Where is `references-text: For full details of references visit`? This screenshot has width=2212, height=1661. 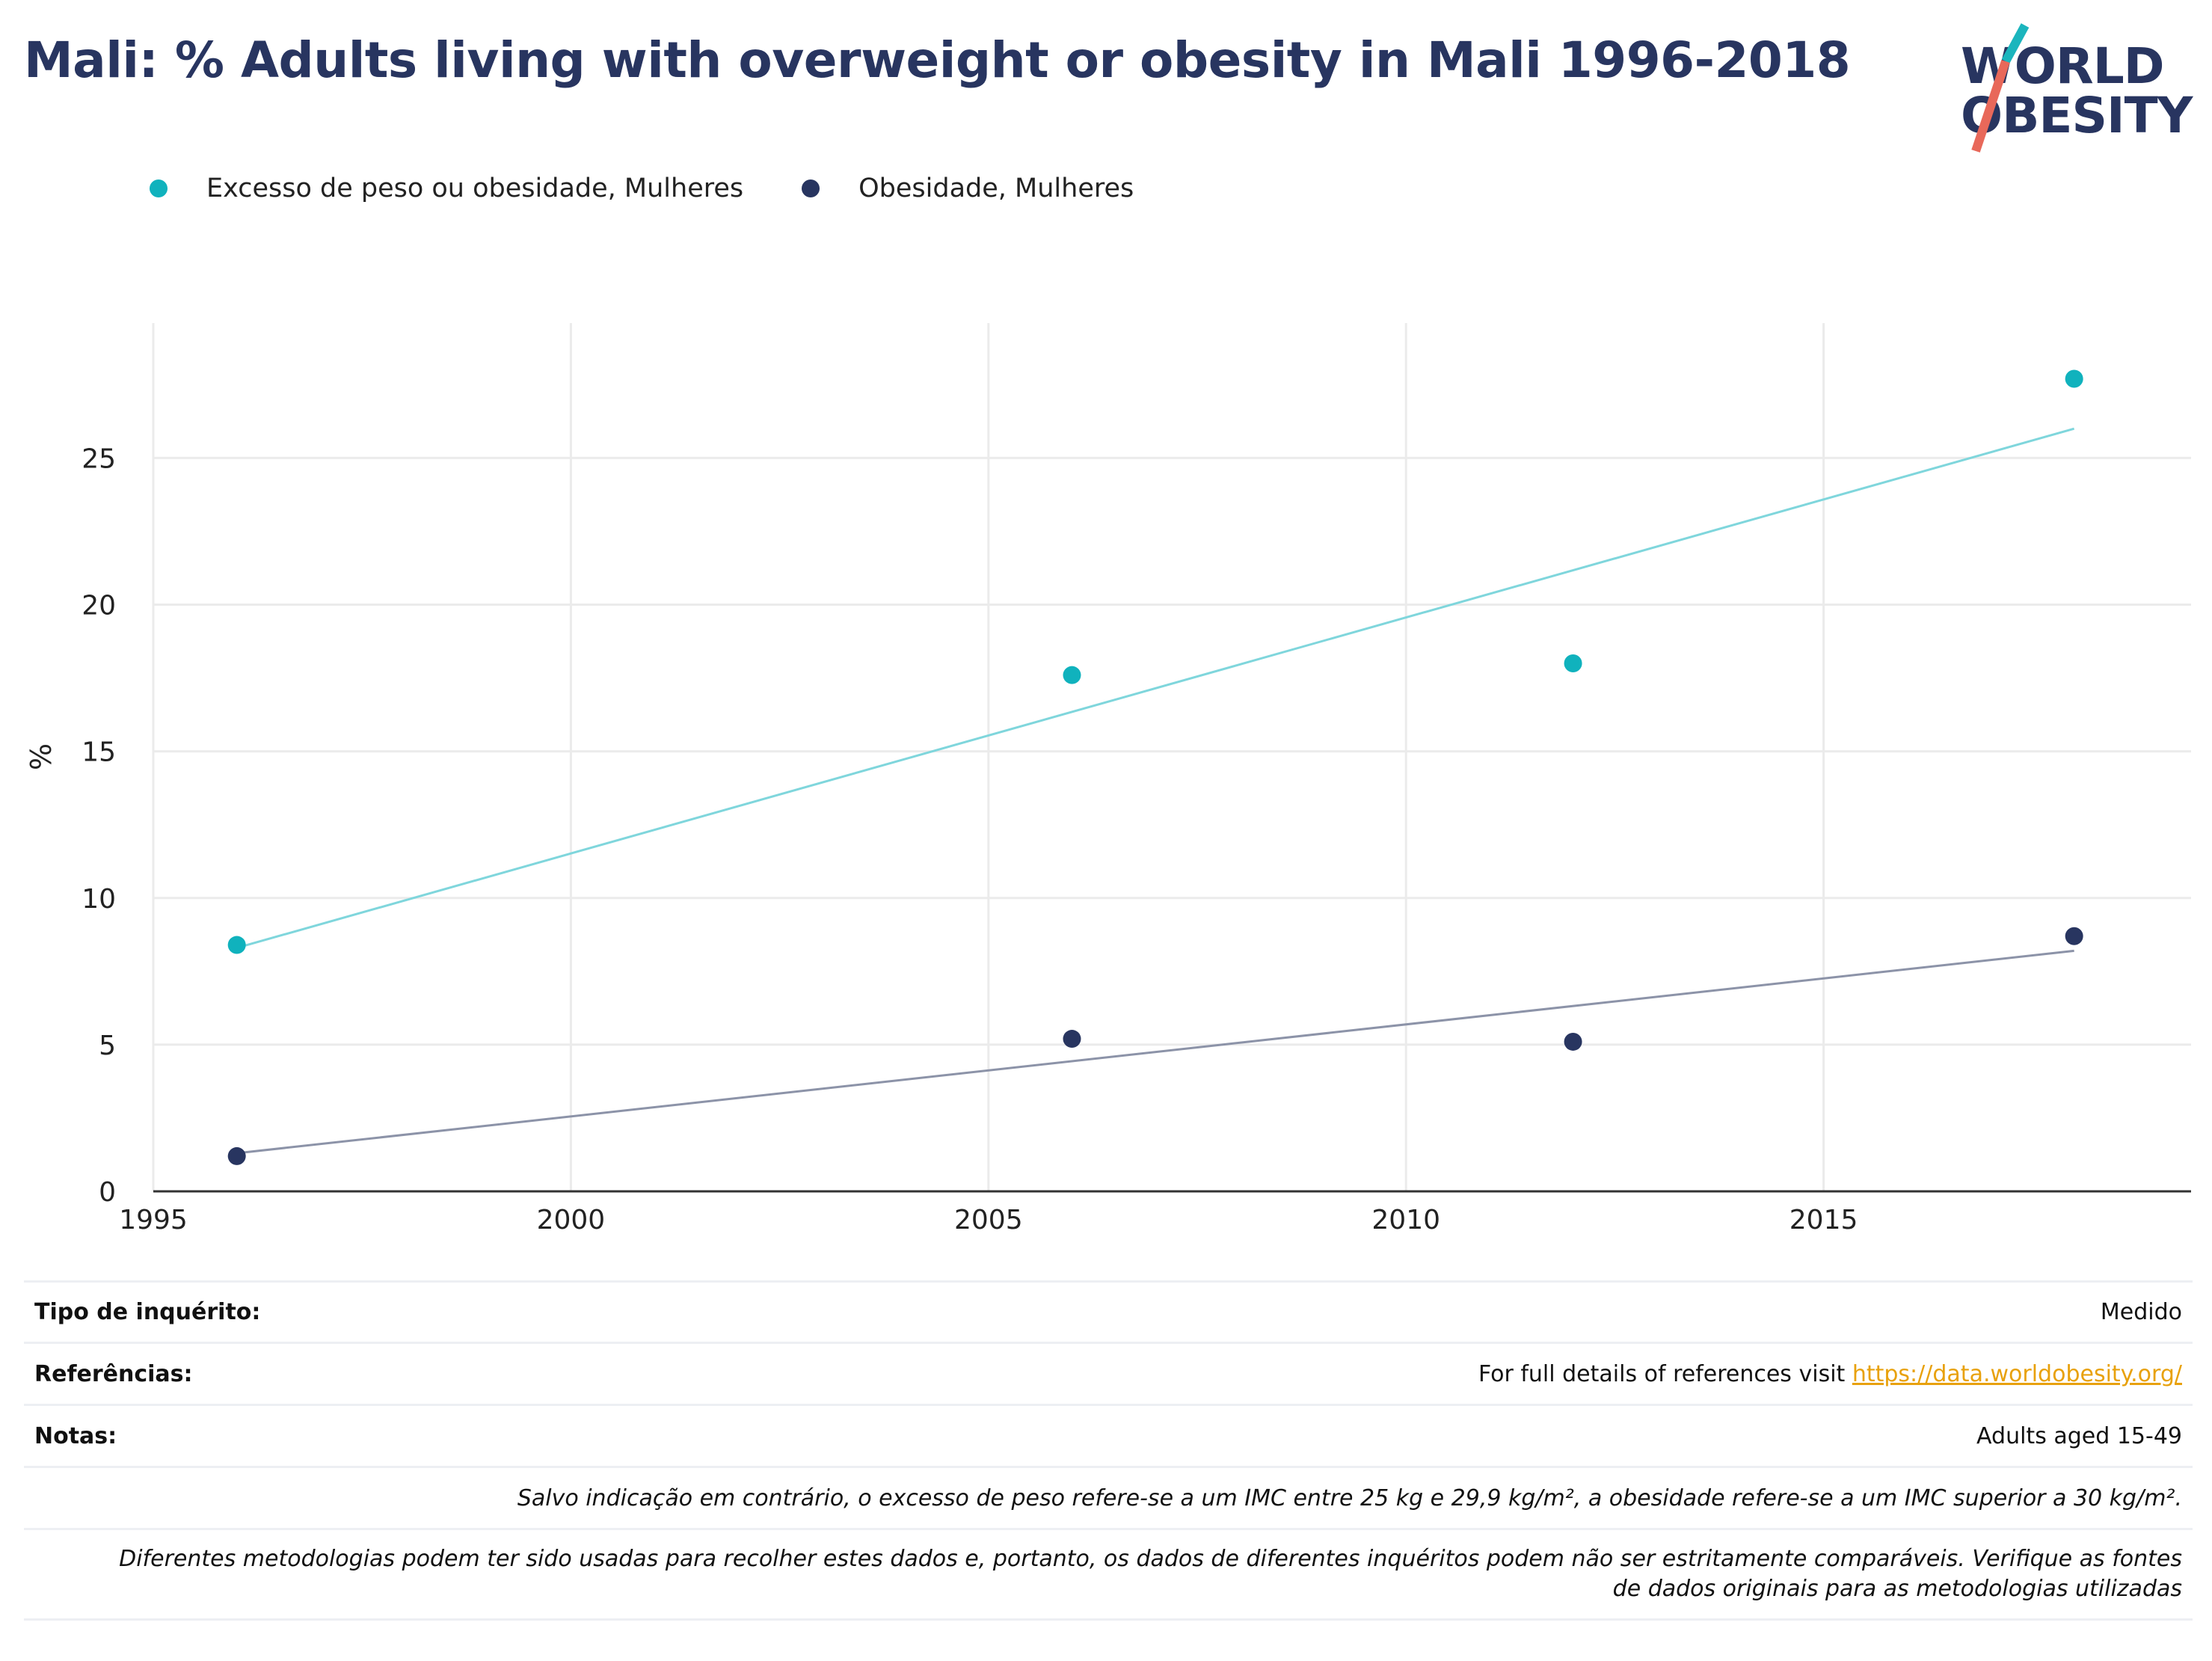 references-text: For full details of references visit is located at coordinates (1665, 1373).